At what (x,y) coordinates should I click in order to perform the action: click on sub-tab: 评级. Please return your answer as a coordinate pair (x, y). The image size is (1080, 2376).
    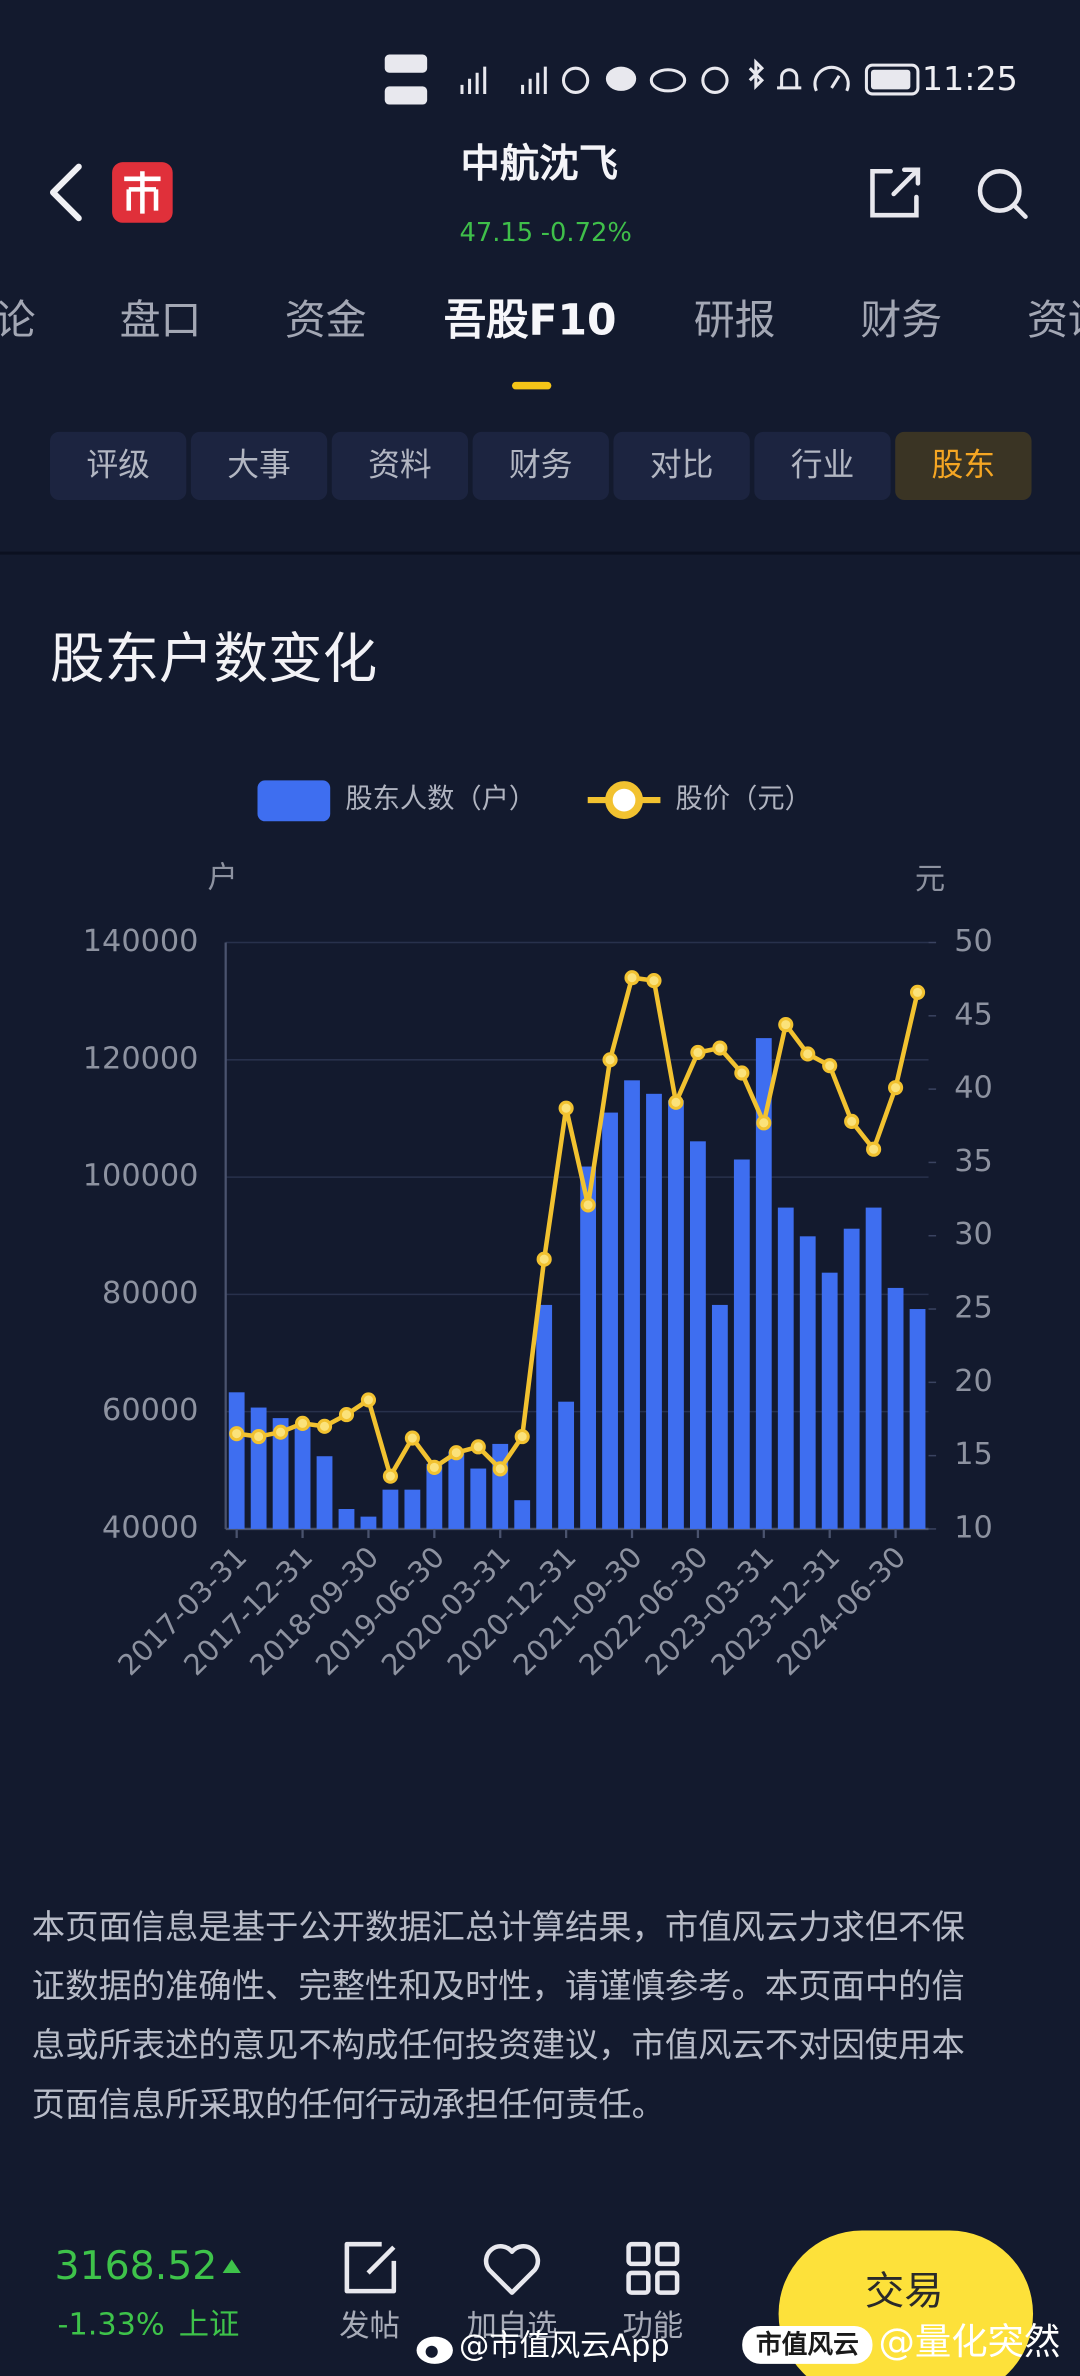
    Looking at the image, I should click on (118, 465).